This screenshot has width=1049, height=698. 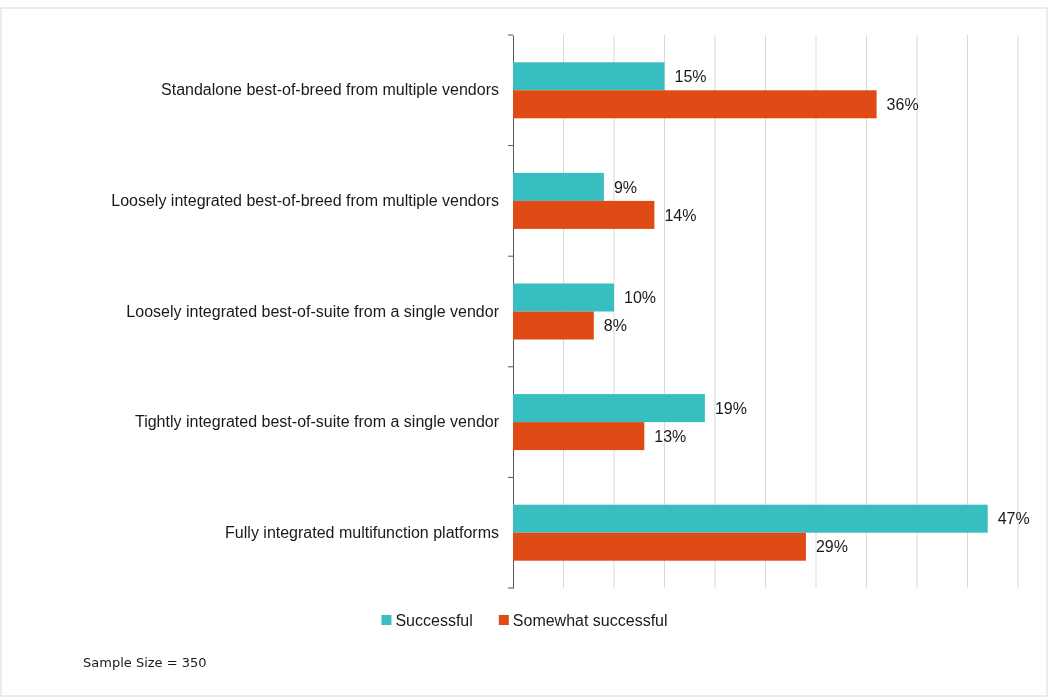 I want to click on y-tick-label: Standalone best-of-breed from multiple vendors, so click(x=330, y=90).